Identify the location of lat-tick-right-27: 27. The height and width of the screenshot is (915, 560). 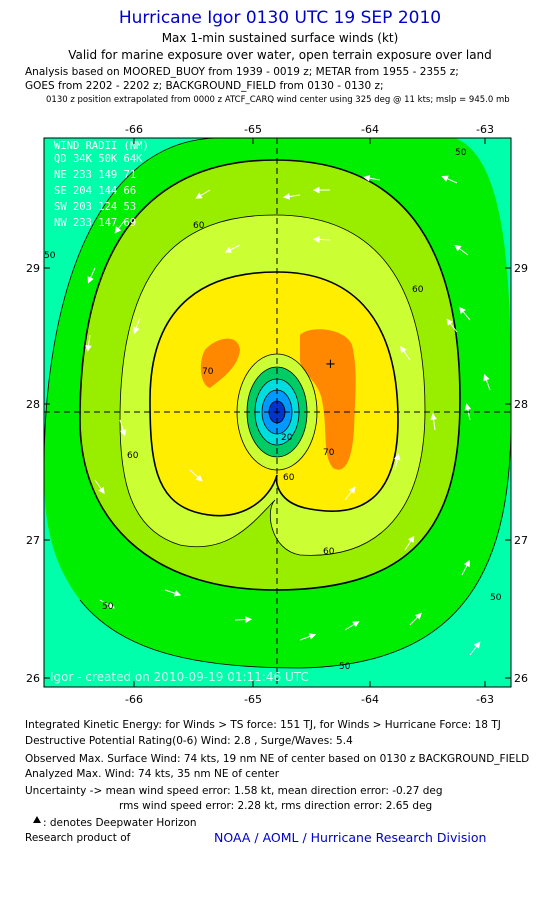
(521, 540).